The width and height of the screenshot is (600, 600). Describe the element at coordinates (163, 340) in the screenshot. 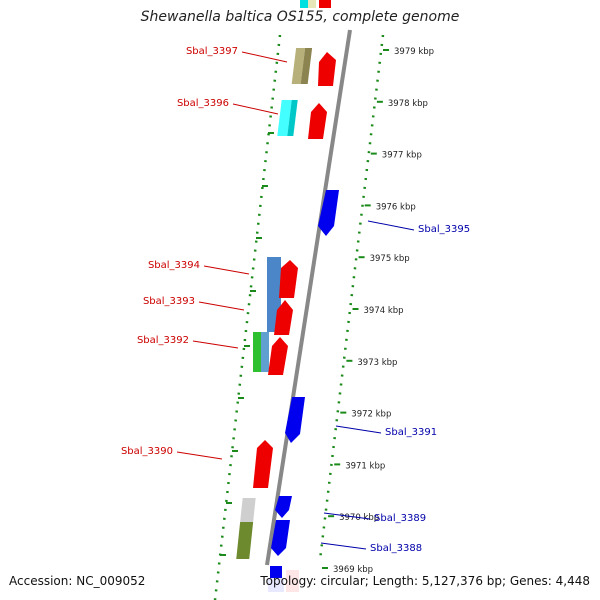

I see `gene-label: Sbal_3392` at that location.